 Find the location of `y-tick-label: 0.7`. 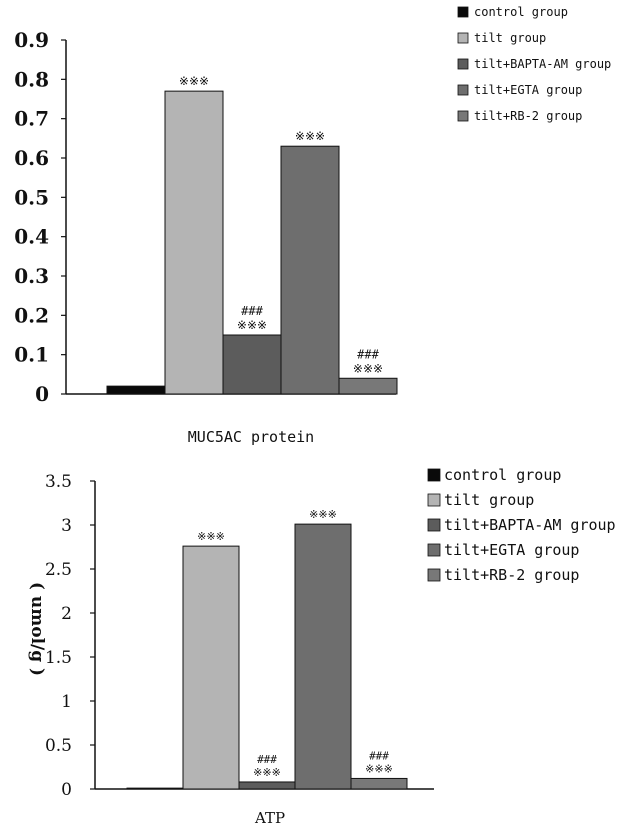

y-tick-label: 0.7 is located at coordinates (31, 119).